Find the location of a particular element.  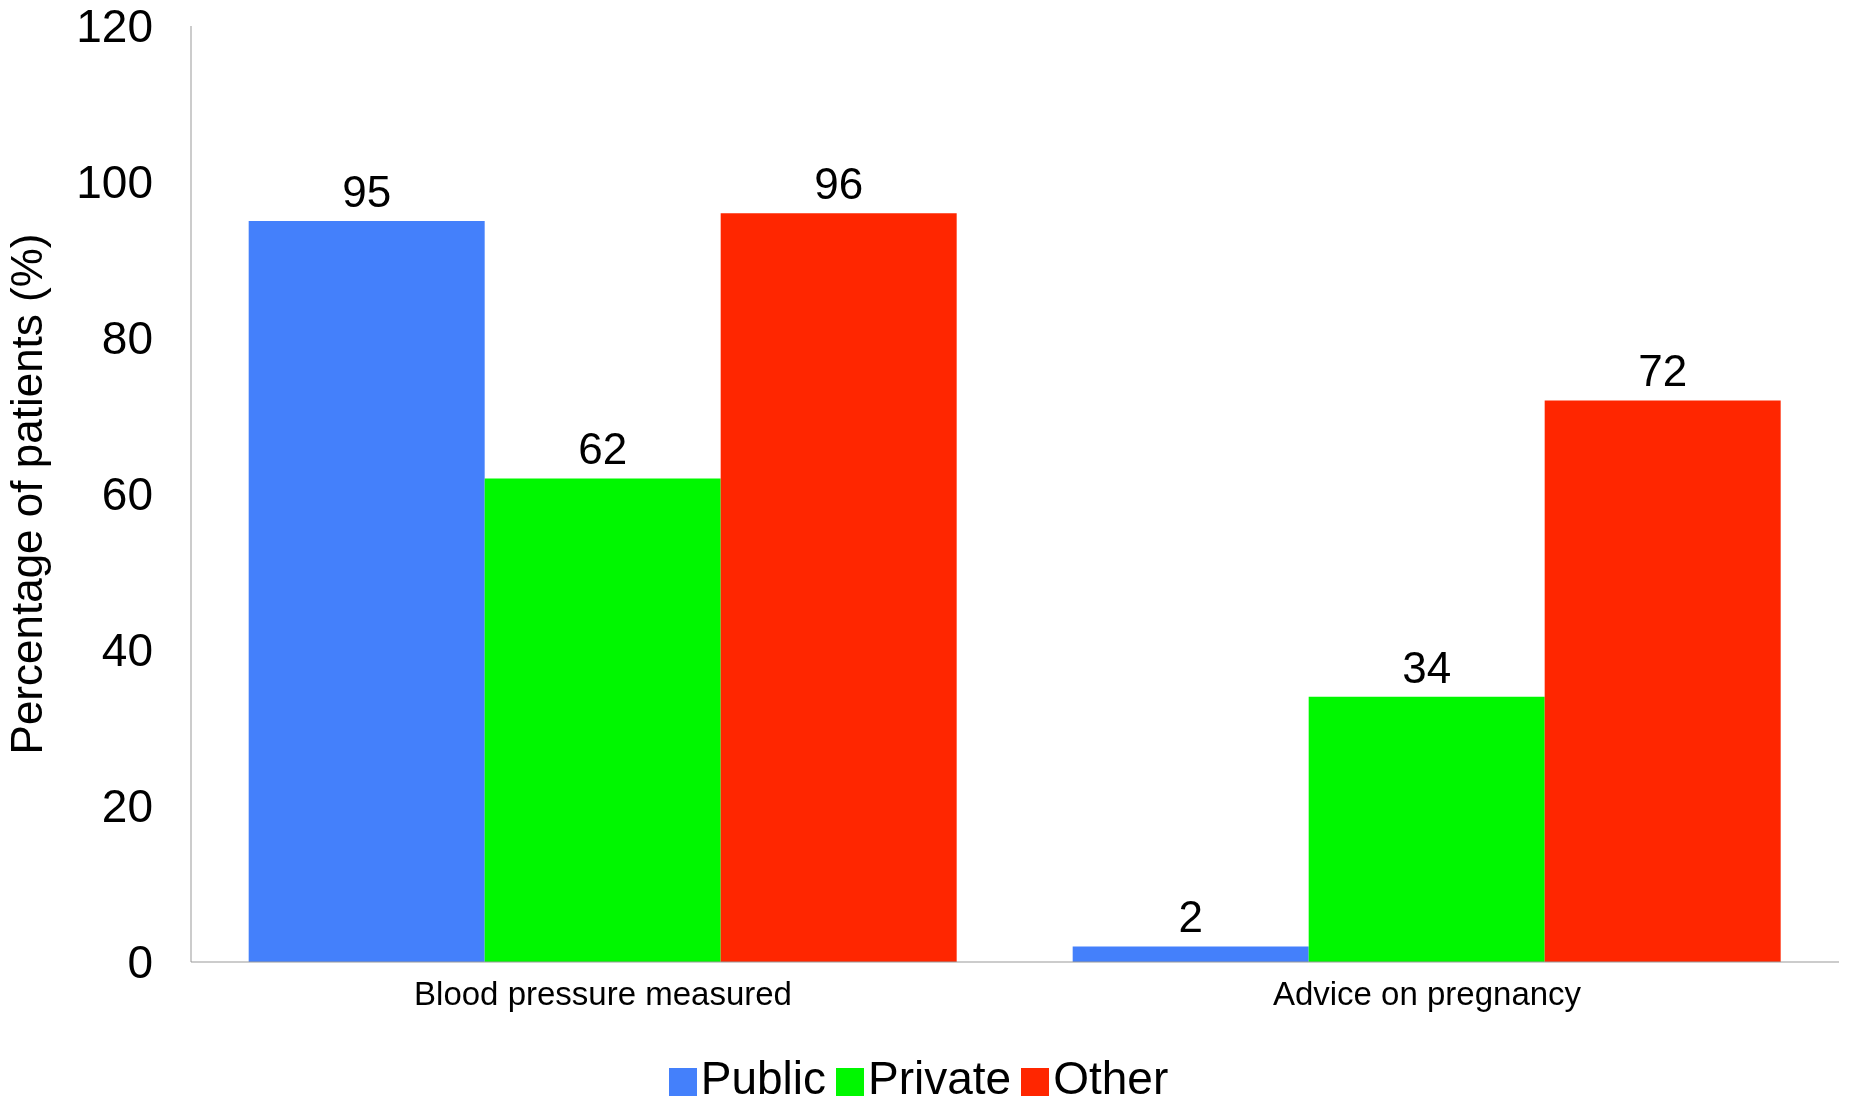

data-label: 62 is located at coordinates (603, 449).